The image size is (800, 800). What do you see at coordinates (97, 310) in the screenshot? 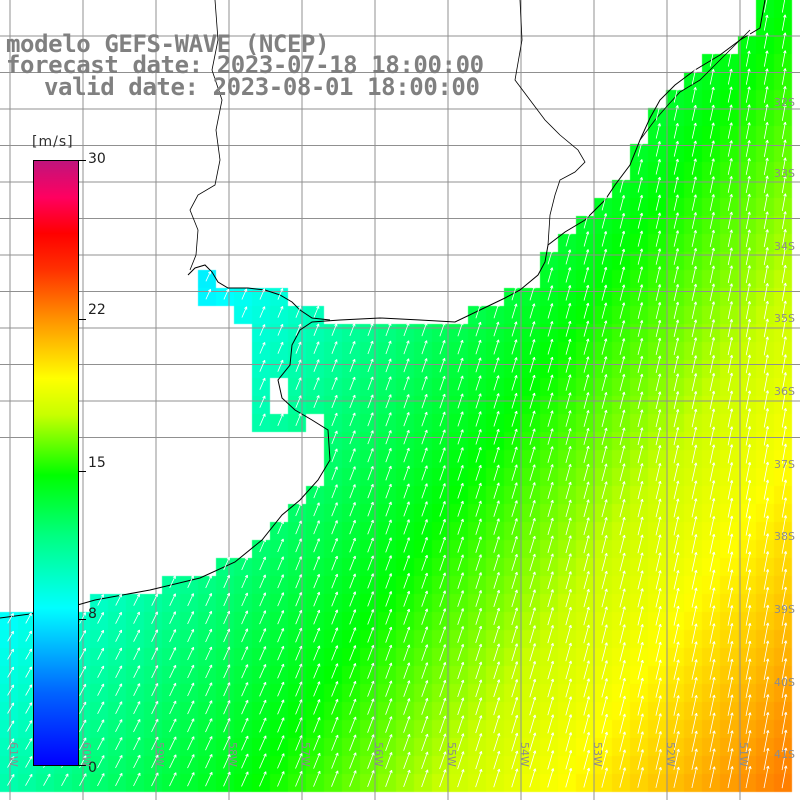
I see `colorbar-tick-label: 22` at bounding box center [97, 310].